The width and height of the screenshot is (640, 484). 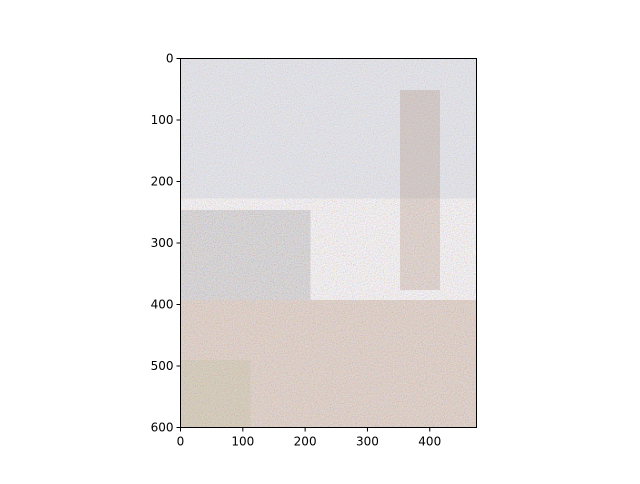 What do you see at coordinates (215, 393) in the screenshot?
I see `image-tone-lower-left` at bounding box center [215, 393].